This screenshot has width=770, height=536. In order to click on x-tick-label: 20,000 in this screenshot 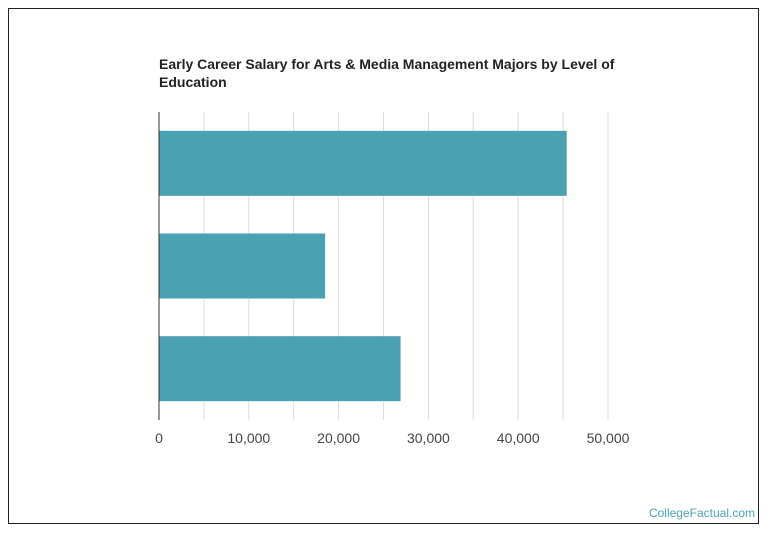, I will do `click(338, 438)`.